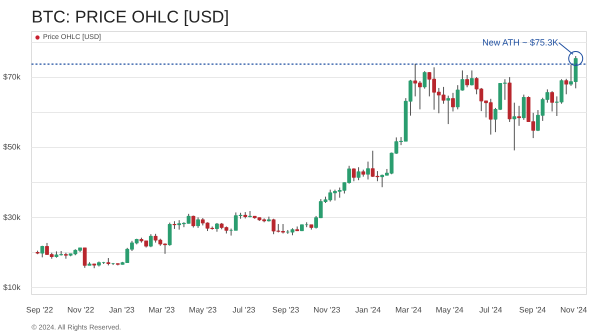  Describe the element at coordinates (122, 310) in the screenshot. I see `x-tick-label: Jan '23` at that location.